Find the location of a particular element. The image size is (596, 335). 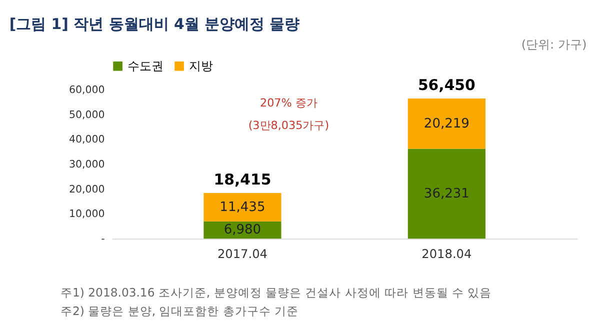

text: 주2) 물량은 분양, 임대포함한 총가구수 기준 is located at coordinates (179, 311).